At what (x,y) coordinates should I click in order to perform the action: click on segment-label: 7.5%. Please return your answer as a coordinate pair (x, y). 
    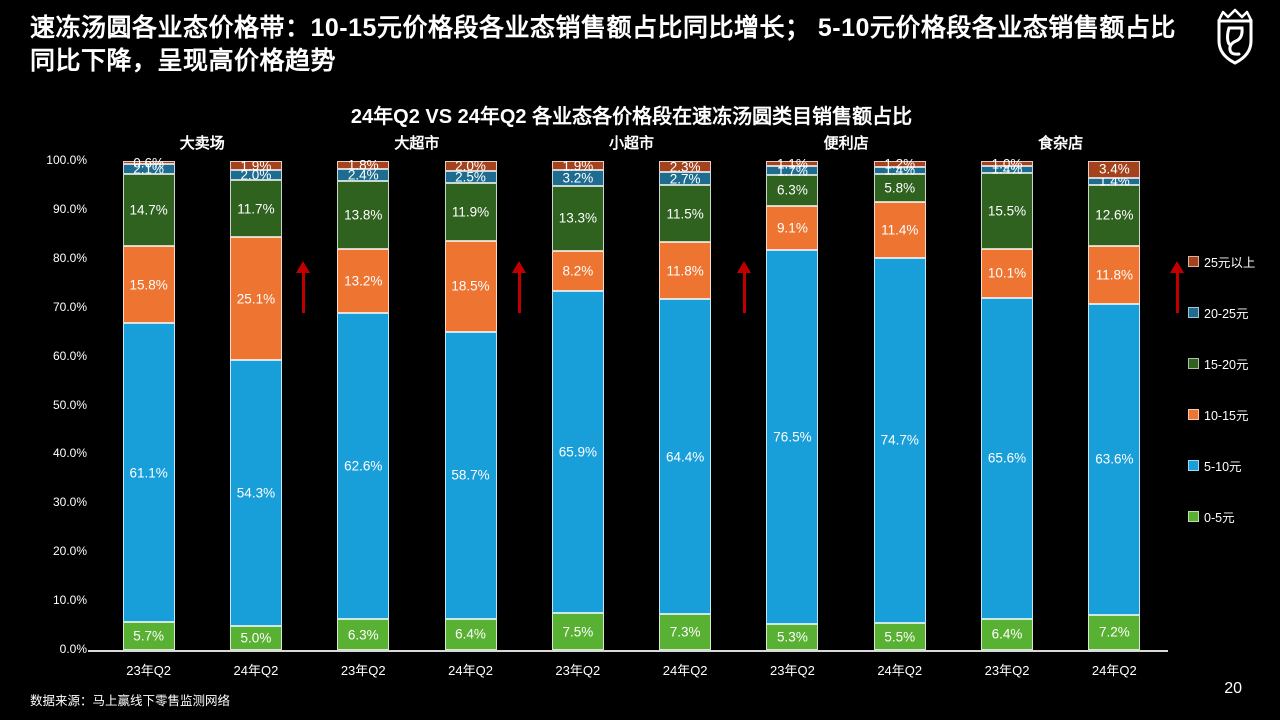
    Looking at the image, I should click on (578, 632).